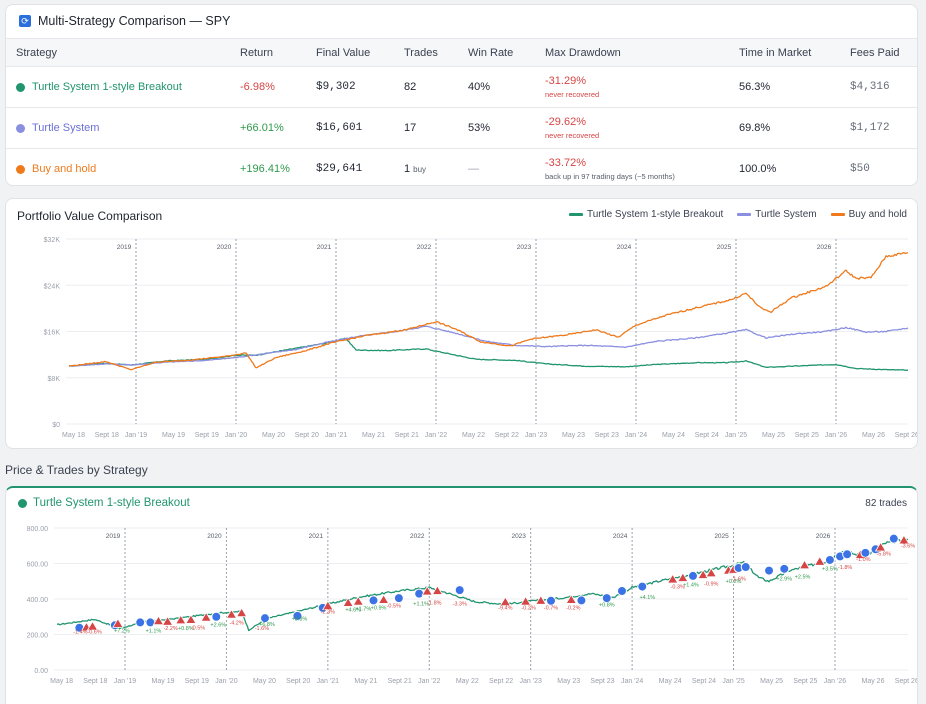 The height and width of the screenshot is (704, 926). I want to click on y-tick-label: $0, so click(56, 425).